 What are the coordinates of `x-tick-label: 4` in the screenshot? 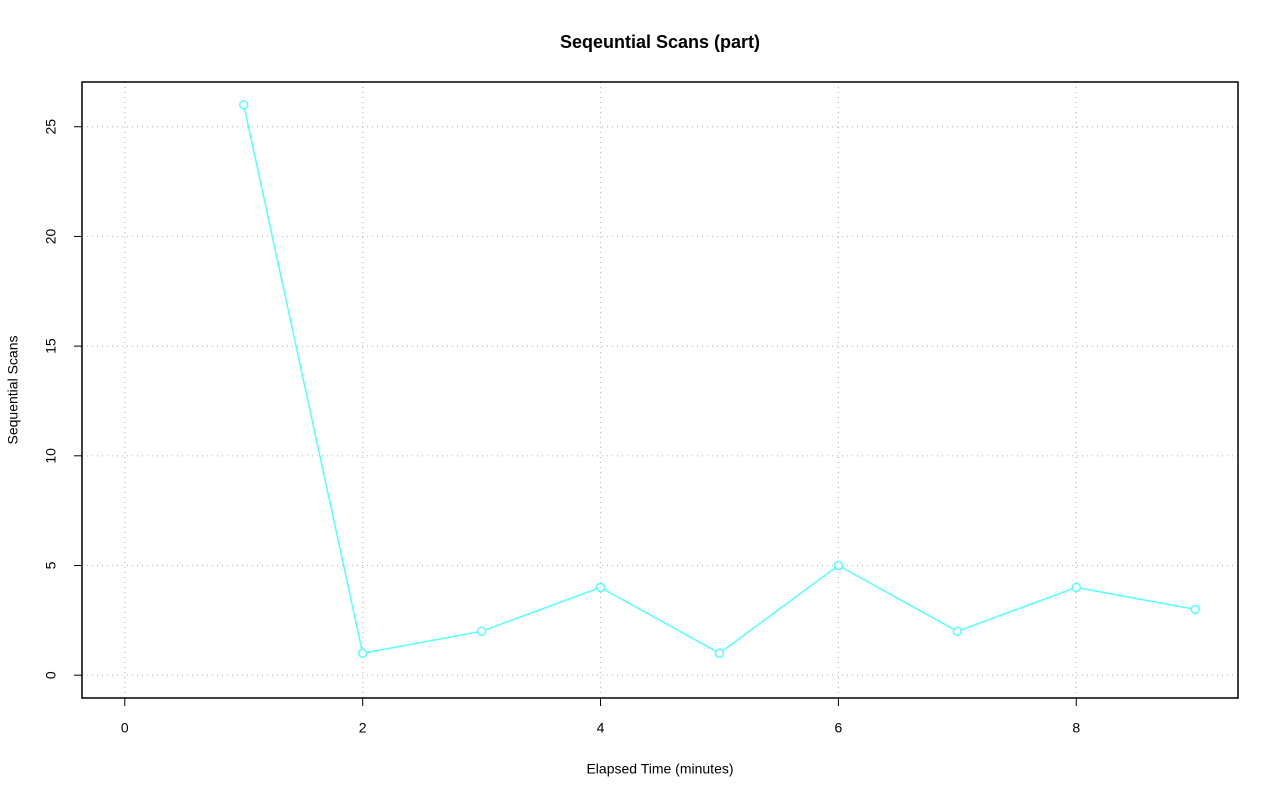 It's located at (601, 728).